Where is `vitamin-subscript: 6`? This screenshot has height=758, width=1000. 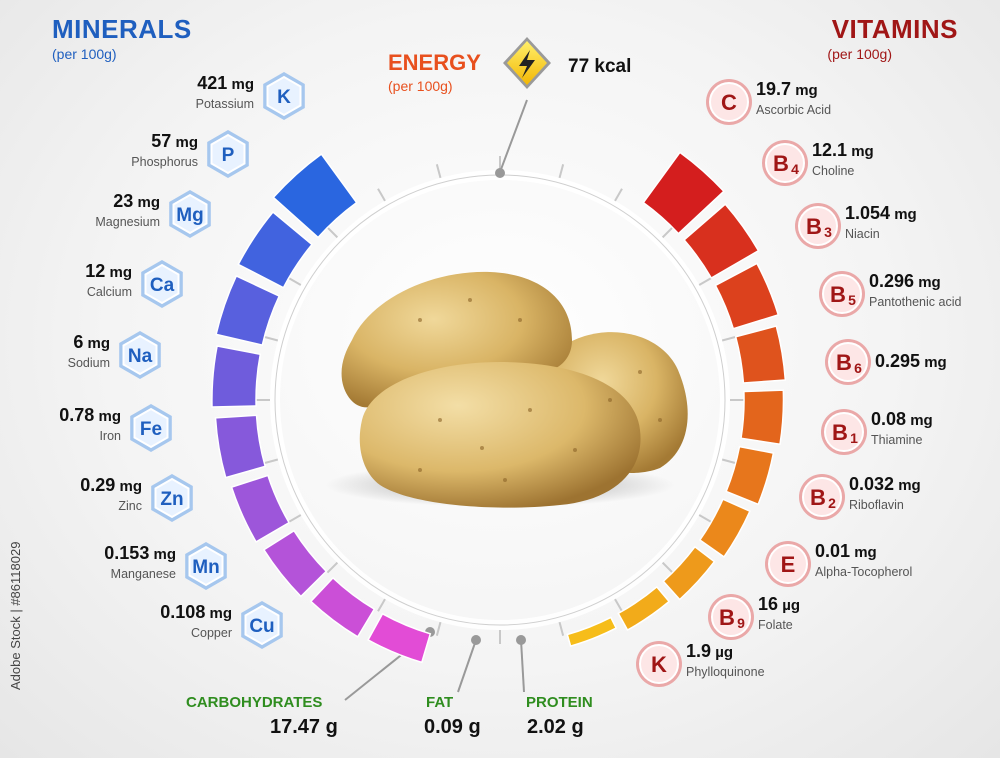
vitamin-subscript: 6 is located at coordinates (858, 368).